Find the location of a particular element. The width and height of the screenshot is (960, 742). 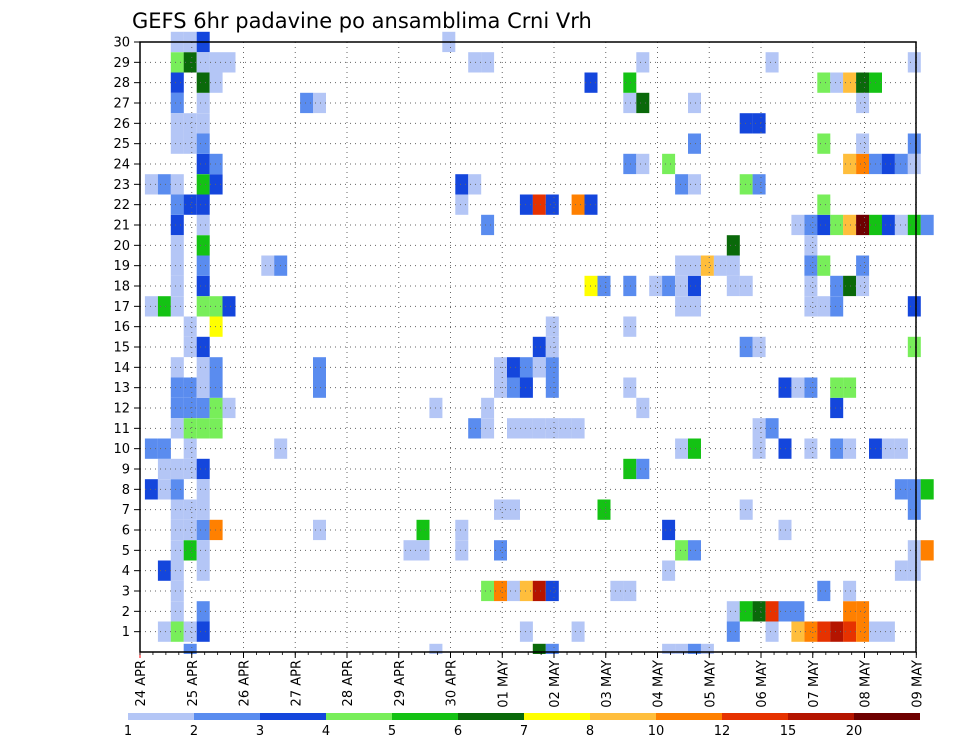

y-tick-label: 5 is located at coordinates (126, 551).